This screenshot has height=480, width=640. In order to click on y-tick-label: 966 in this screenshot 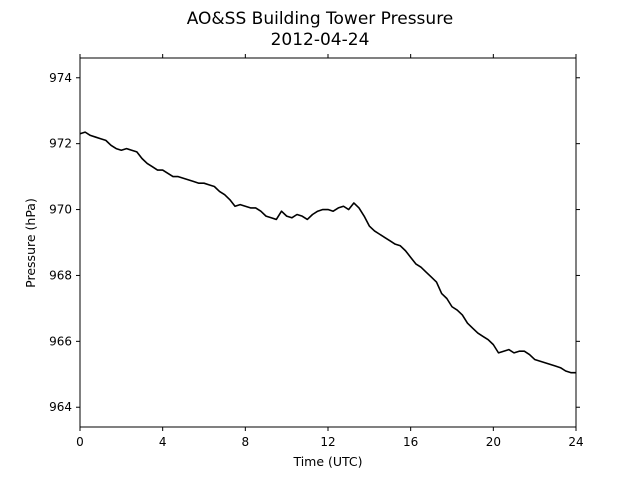, I will do `click(60, 341)`.